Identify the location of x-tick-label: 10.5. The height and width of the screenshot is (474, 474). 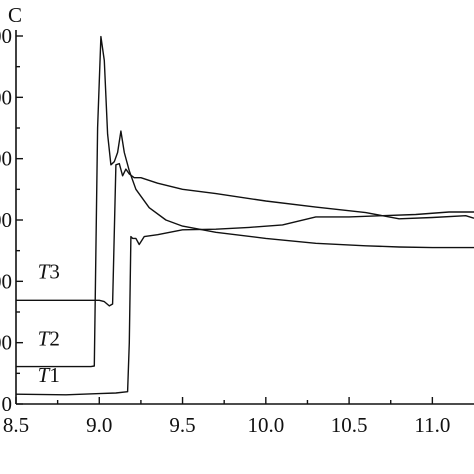
(349, 425).